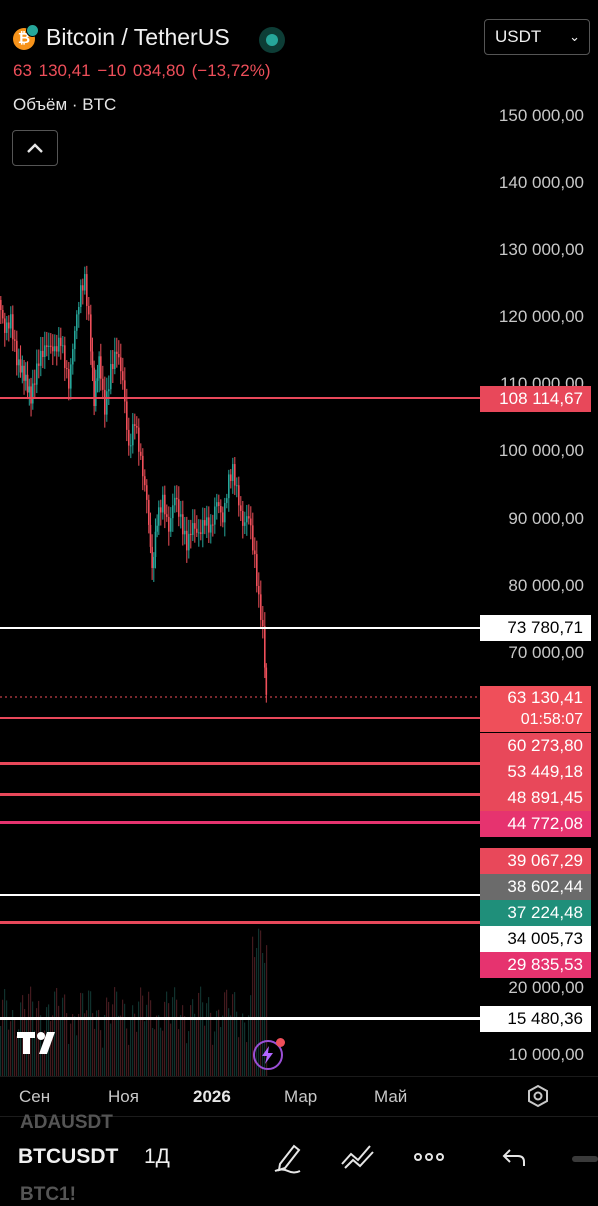 The width and height of the screenshot is (598, 1206). I want to click on time-axis-label: Мар, so click(301, 1096).